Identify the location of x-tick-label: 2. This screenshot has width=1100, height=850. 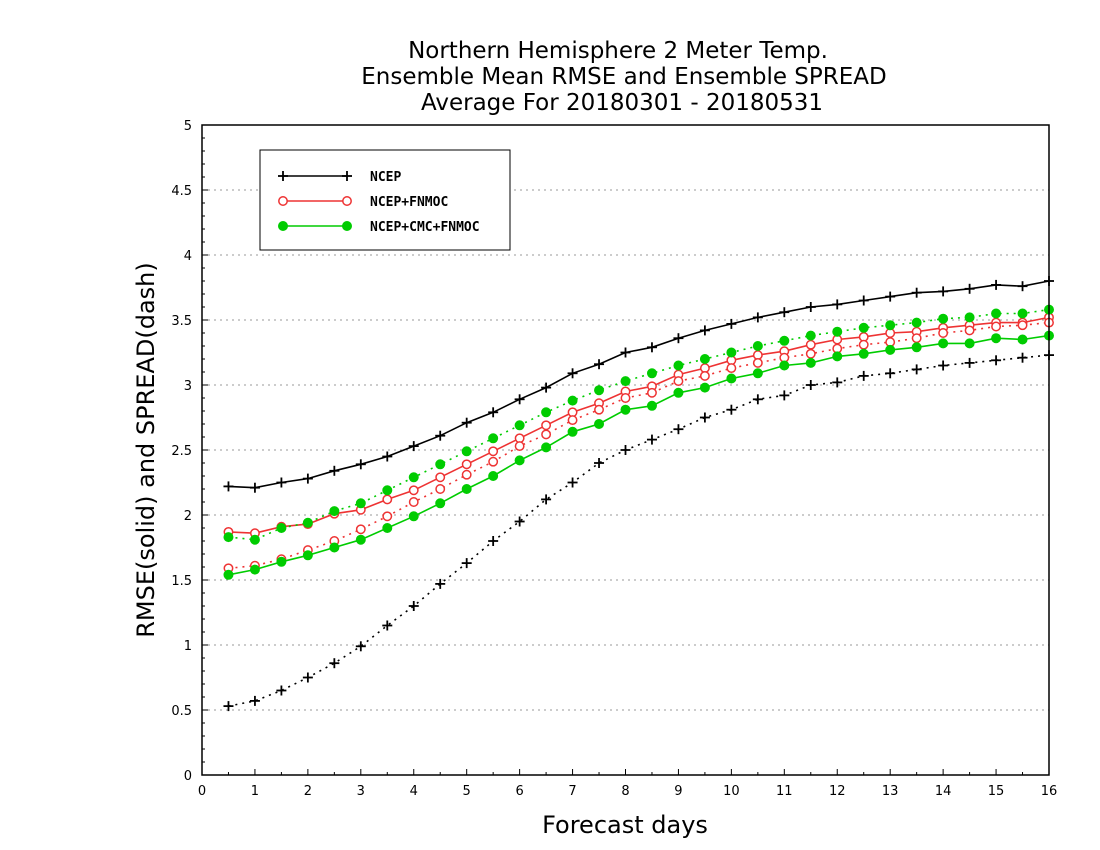
(308, 791).